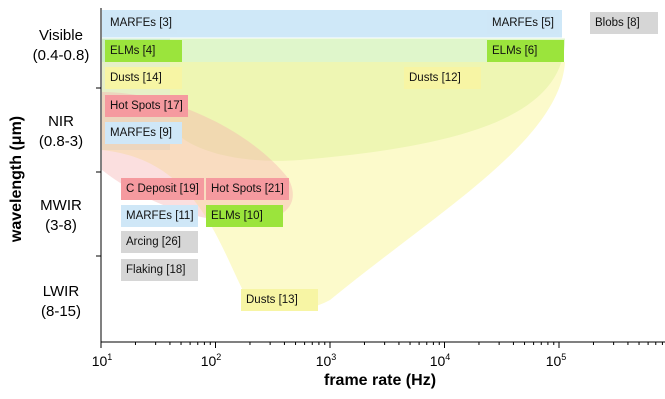 The width and height of the screenshot is (665, 399). What do you see at coordinates (143, 133) in the screenshot?
I see `label-marfes-9: MARFEs [9]` at bounding box center [143, 133].